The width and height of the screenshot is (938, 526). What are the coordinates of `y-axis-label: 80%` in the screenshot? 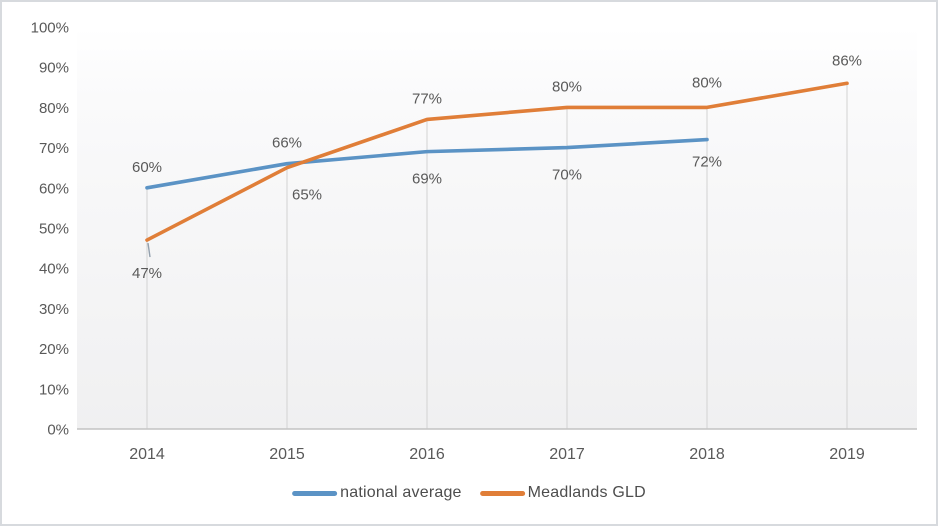 It's located at (54, 108).